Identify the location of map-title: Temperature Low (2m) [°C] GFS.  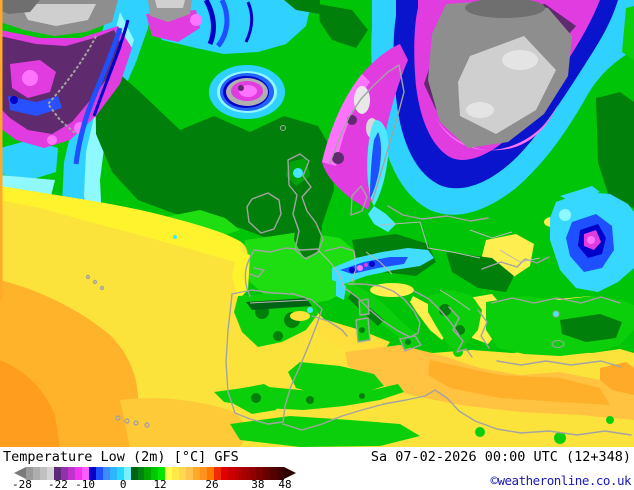
(121, 457).